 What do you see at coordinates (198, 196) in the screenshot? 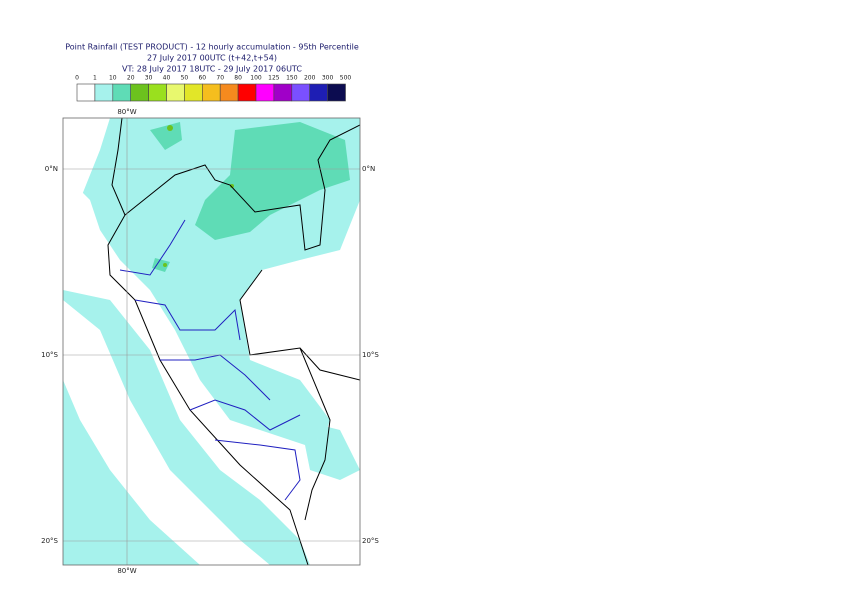
I see `rain-heavy` at bounding box center [198, 196].